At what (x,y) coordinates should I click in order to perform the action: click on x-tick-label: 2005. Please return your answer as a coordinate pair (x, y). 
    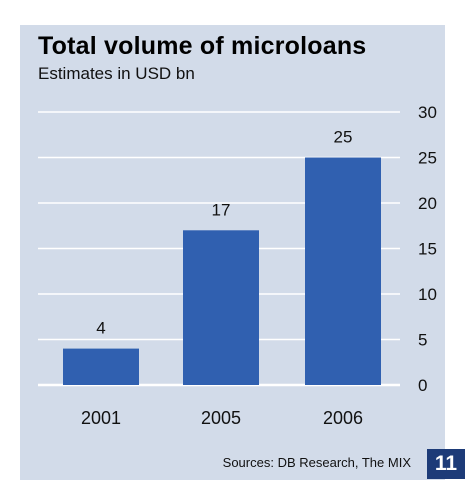
    Looking at the image, I should click on (221, 418).